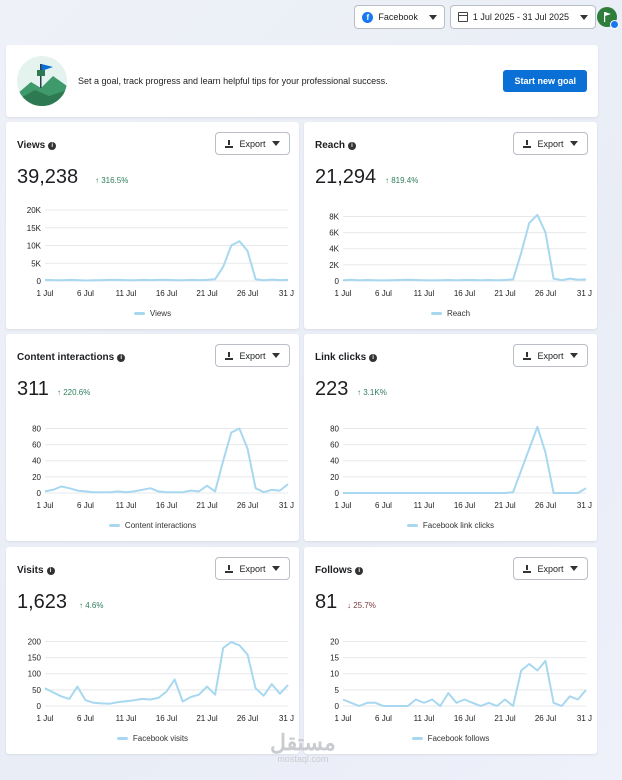 The image size is (622, 780). Describe the element at coordinates (36, 690) in the screenshot. I see `y-tick-label: 50` at that location.